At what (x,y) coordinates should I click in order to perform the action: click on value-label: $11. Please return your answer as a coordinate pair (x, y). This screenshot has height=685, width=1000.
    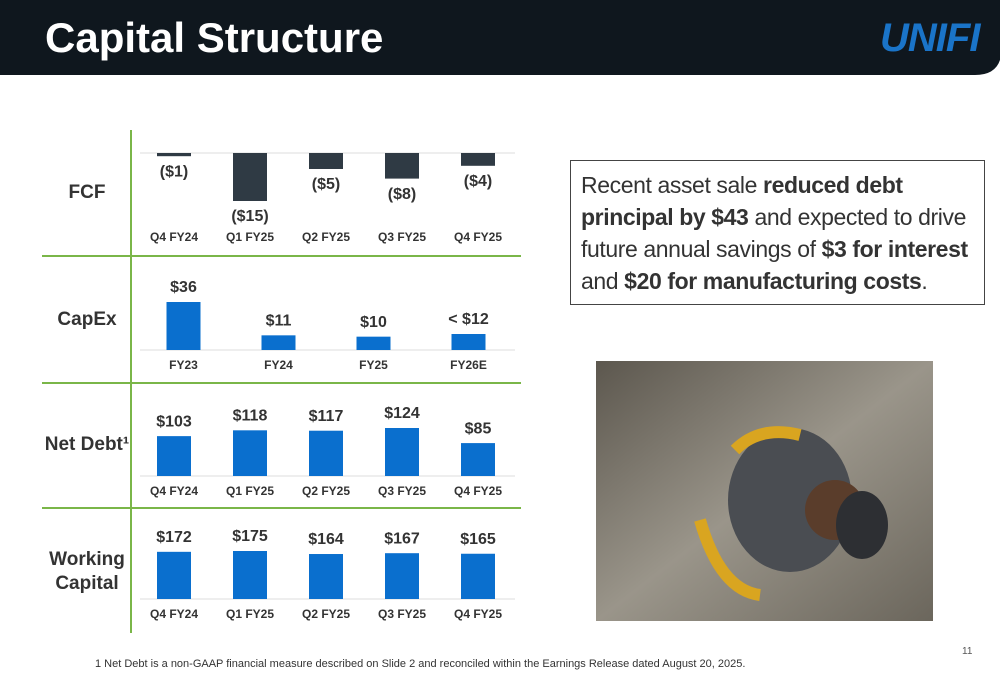
    Looking at the image, I should click on (279, 321).